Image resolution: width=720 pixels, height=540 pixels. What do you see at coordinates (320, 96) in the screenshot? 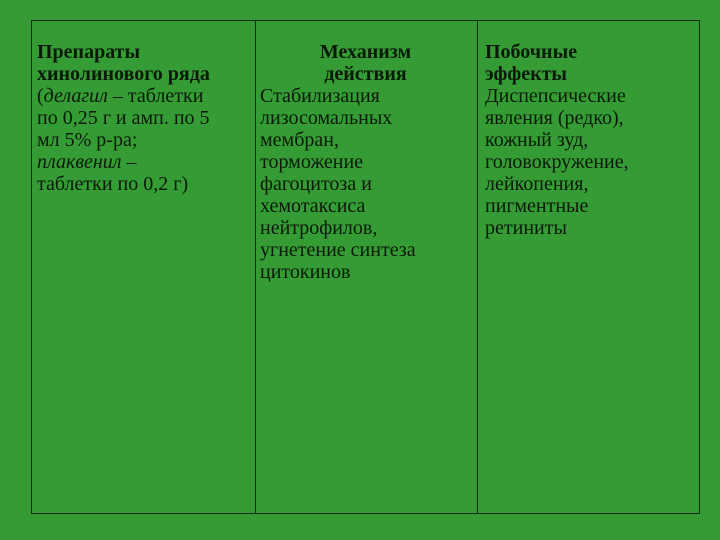
I see `text-line: Стабилизация` at bounding box center [320, 96].